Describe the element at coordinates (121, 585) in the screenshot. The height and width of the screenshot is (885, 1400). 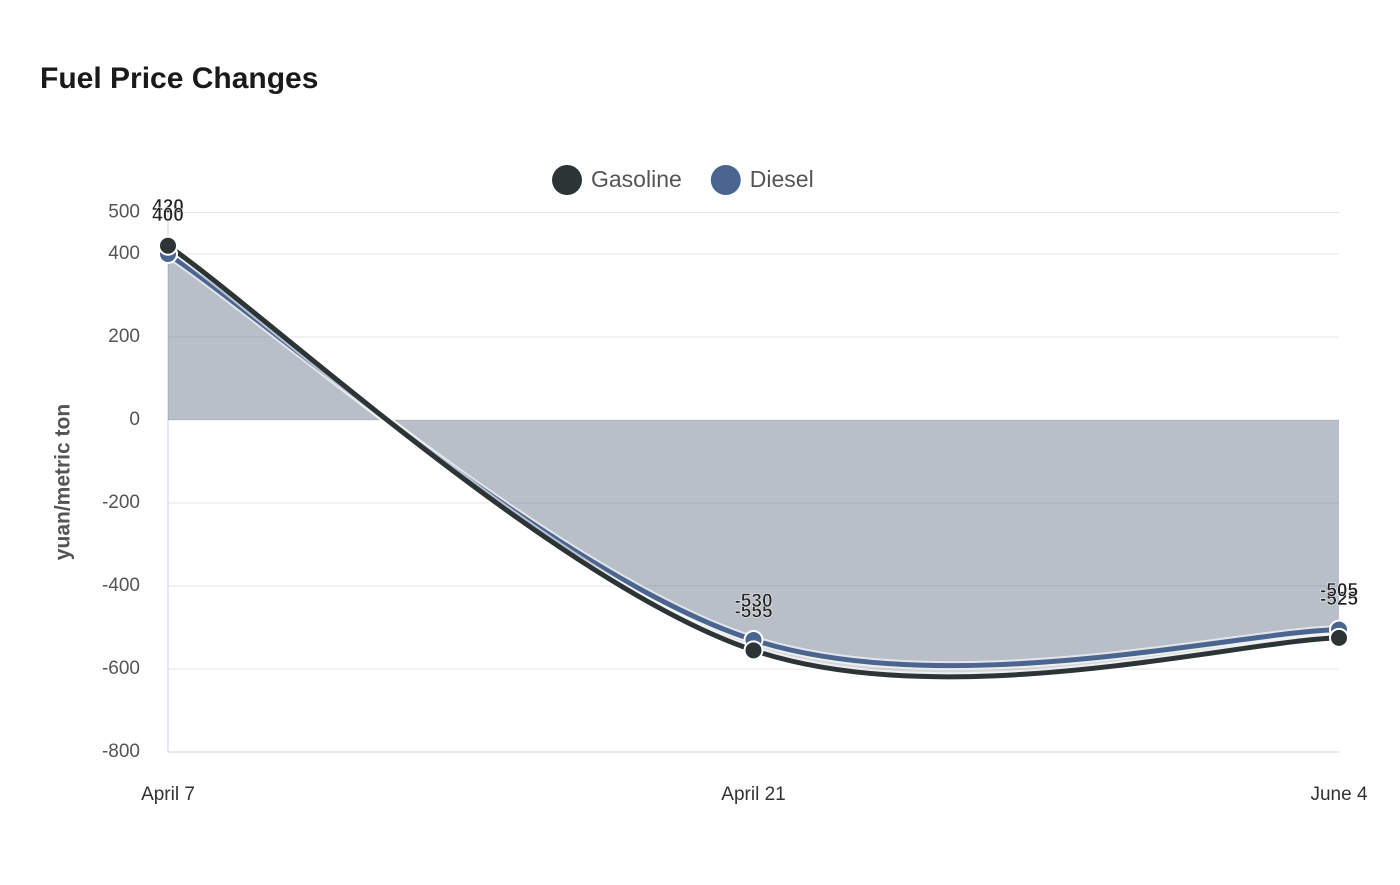
I see `y-tick-label: -400` at that location.